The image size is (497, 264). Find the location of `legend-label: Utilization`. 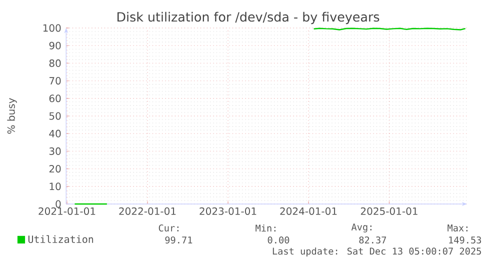

legend-label: Utilization is located at coordinates (61, 239).